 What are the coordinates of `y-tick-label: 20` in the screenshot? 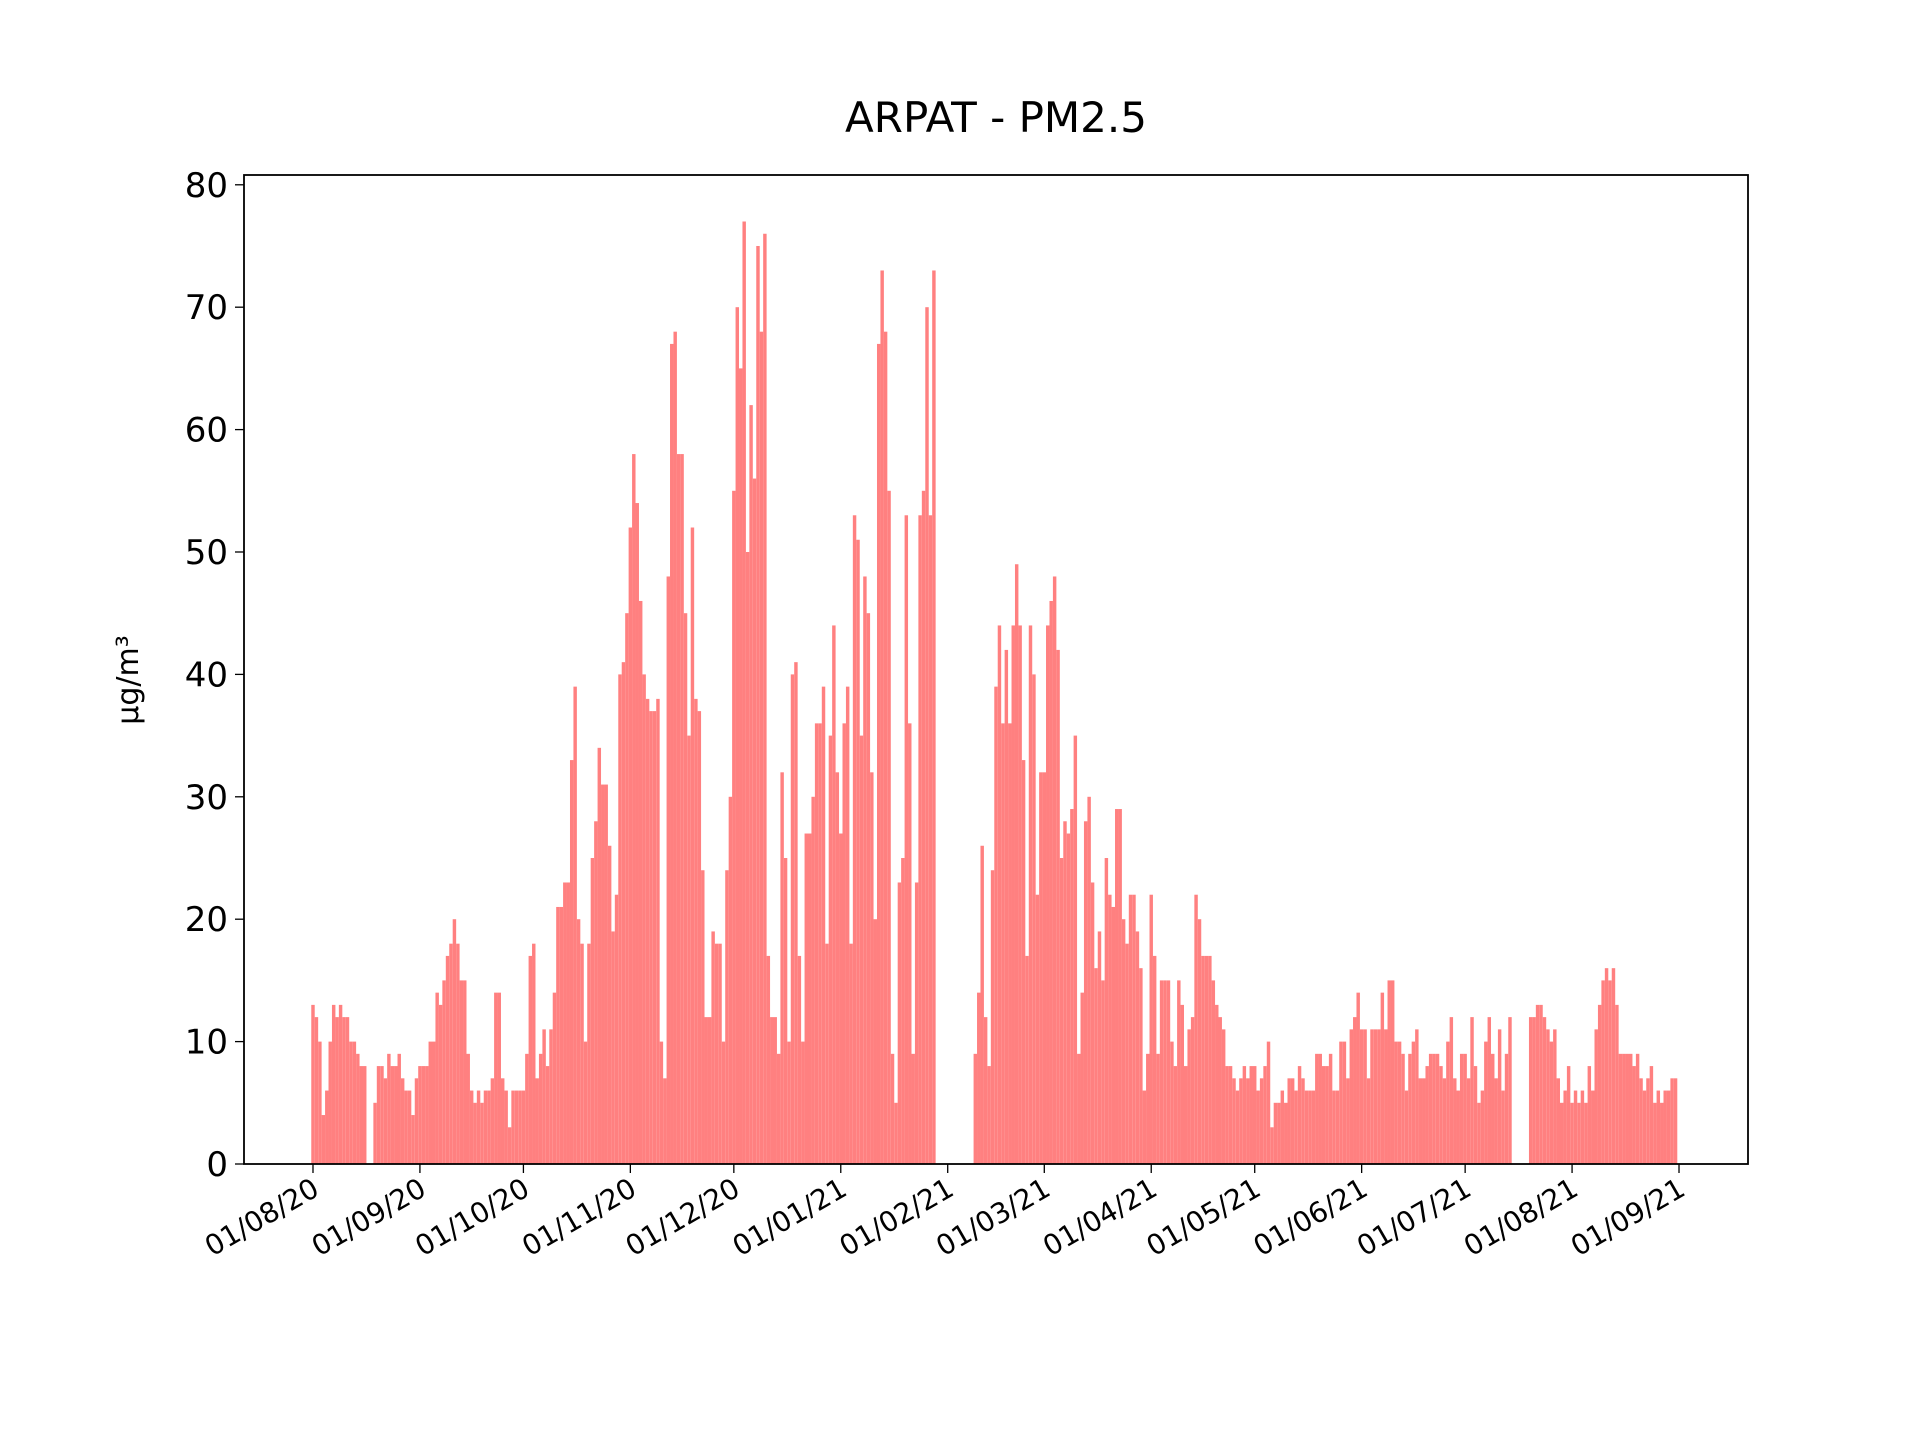 It's located at (206, 920).